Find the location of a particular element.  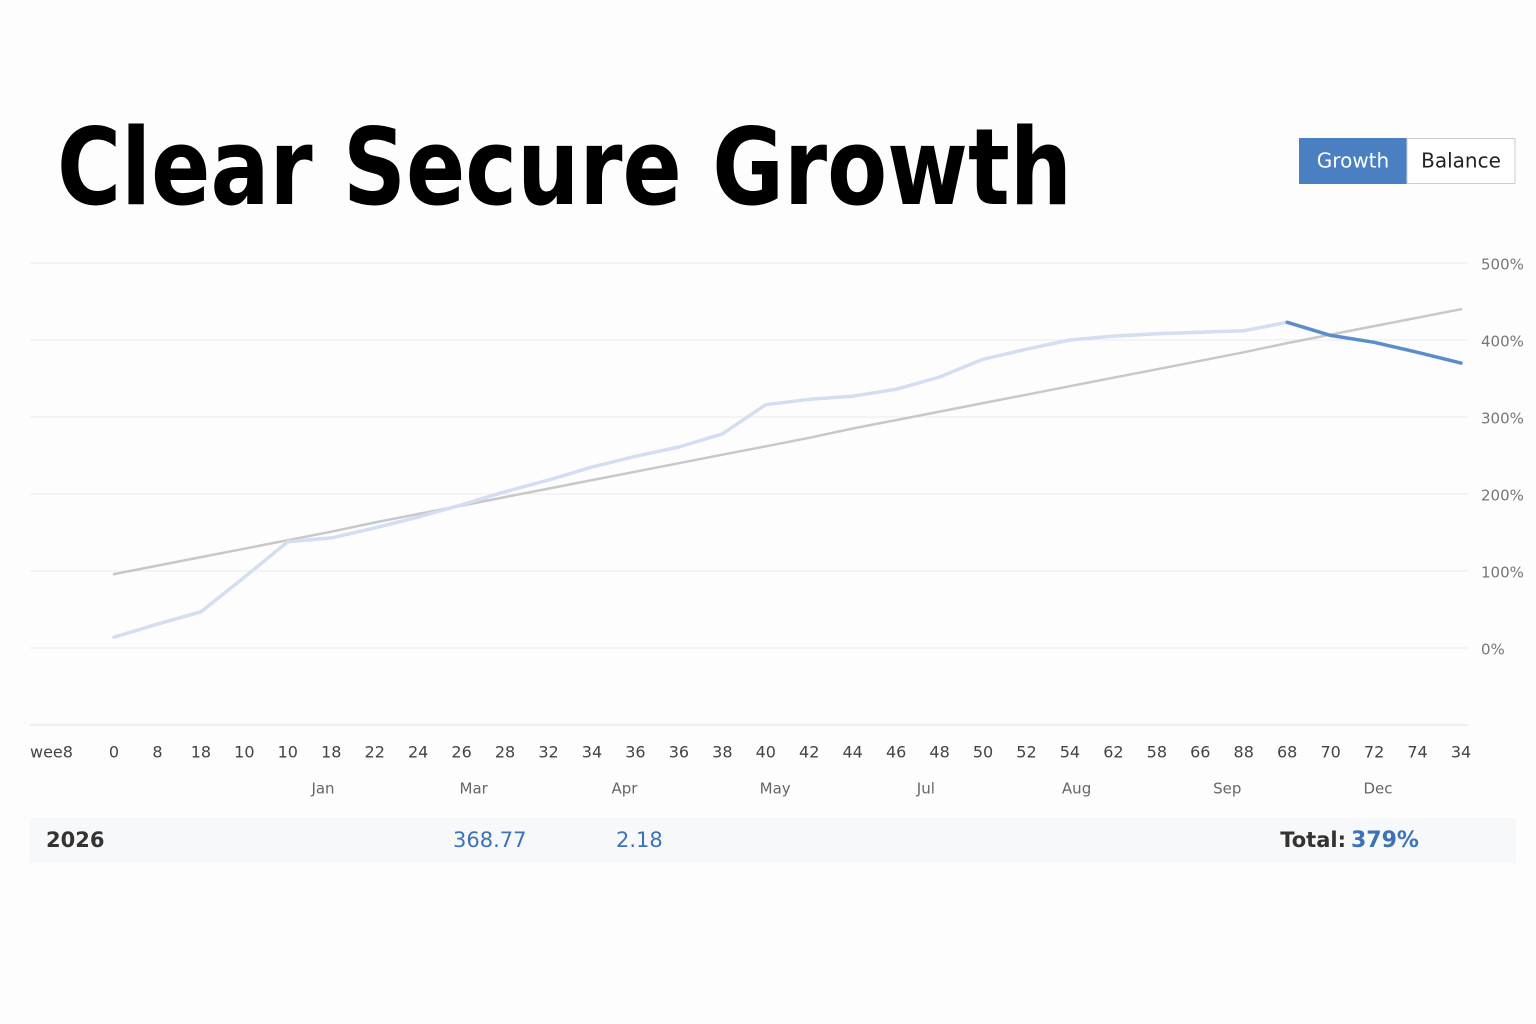

footer-total-label: Total: is located at coordinates (1313, 840).